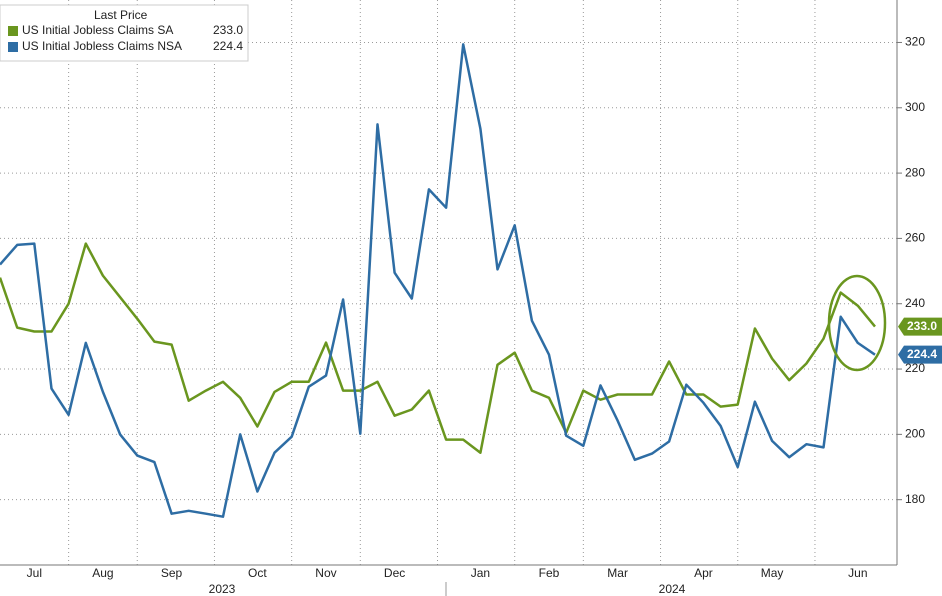  What do you see at coordinates (915, 172) in the screenshot?
I see `y-tick-label: 280` at bounding box center [915, 172].